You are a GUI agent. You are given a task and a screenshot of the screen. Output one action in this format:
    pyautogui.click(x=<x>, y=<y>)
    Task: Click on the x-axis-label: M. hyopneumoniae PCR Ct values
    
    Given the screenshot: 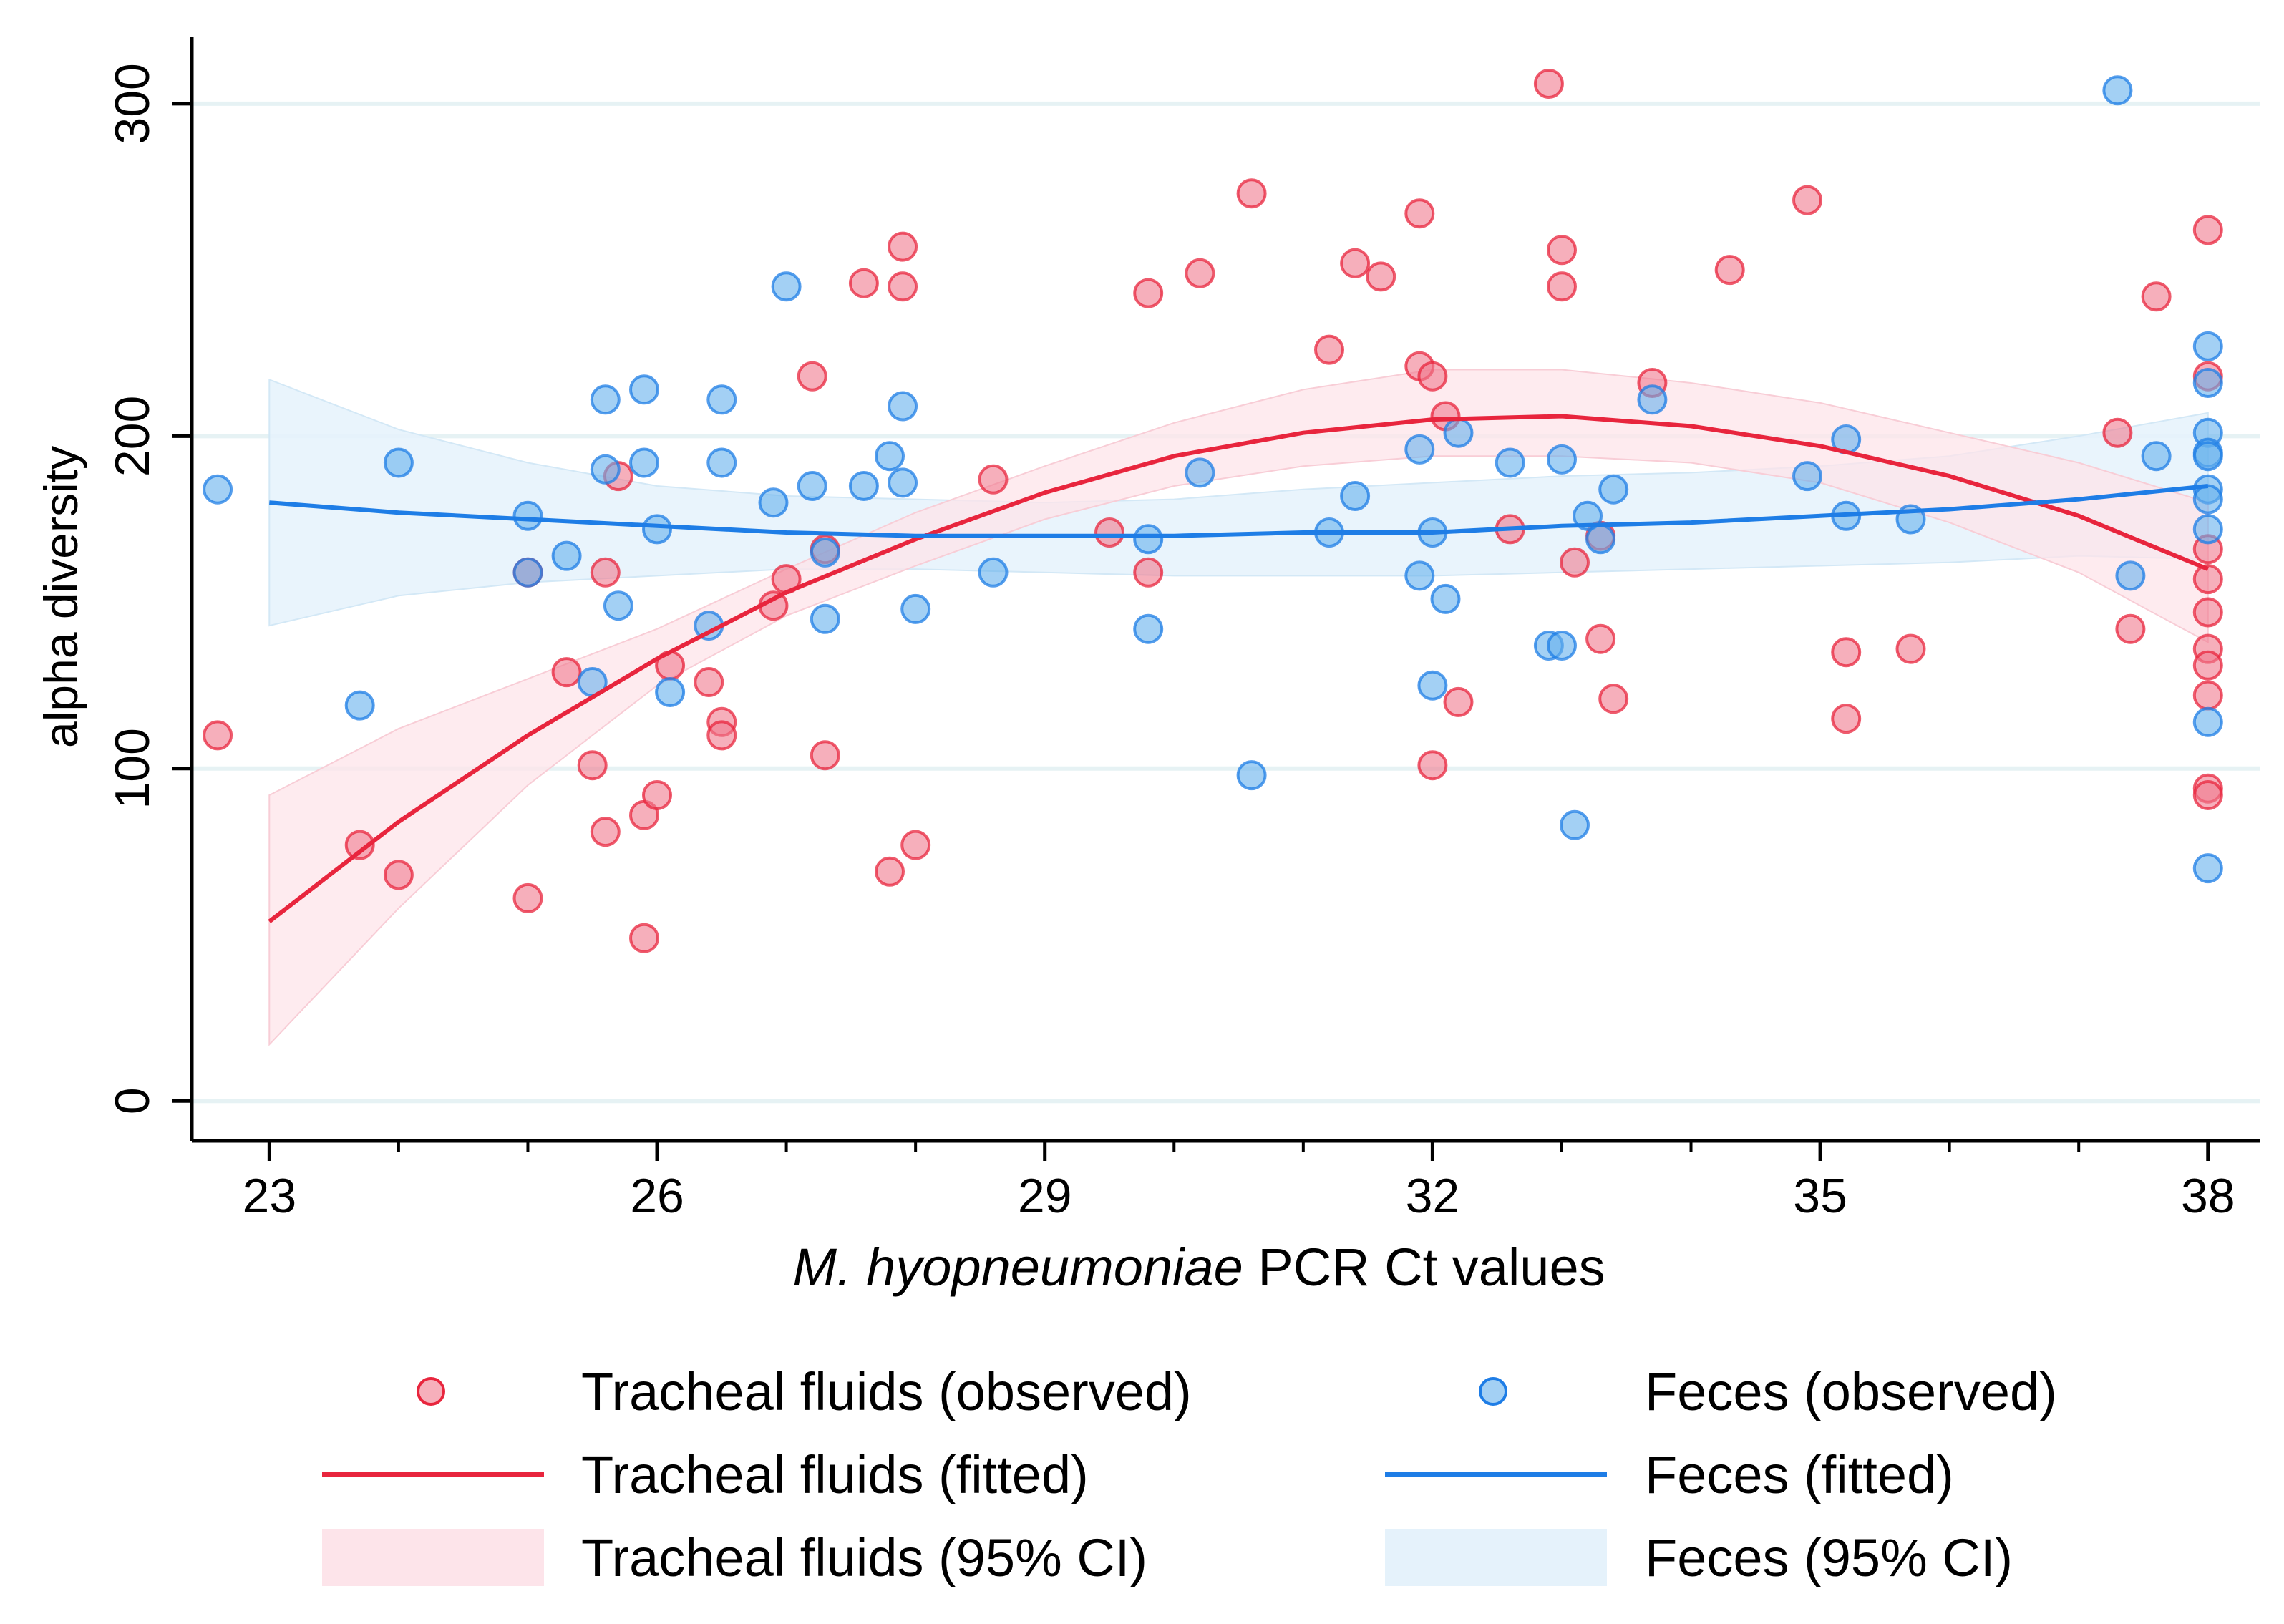 What is the action you would take?
    pyautogui.click(x=1198, y=1267)
    